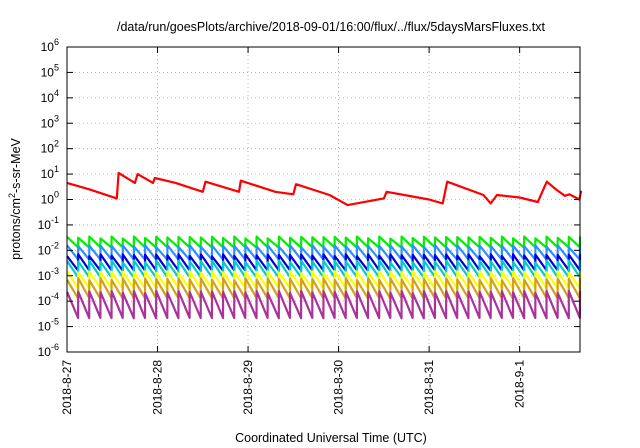 This screenshot has width=640, height=448. I want to click on y-tick-label: 10¹, so click(50, 172).